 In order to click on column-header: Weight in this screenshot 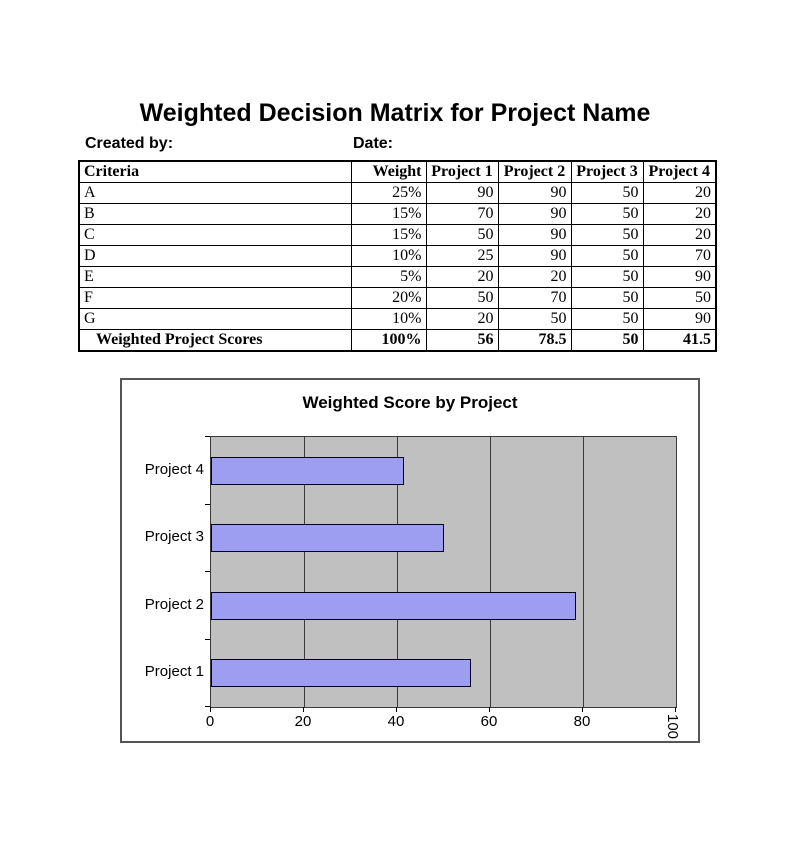, I will do `click(388, 171)`.